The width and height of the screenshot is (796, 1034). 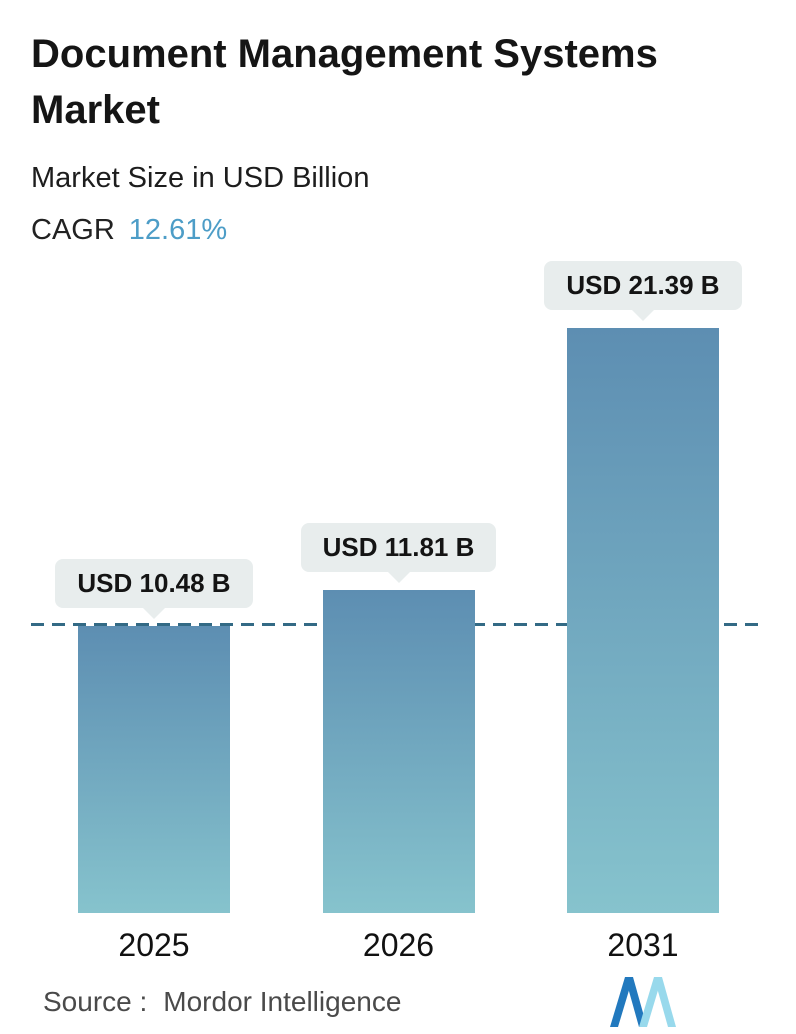 I want to click on value-label: USD 11.81 B, so click(x=398, y=547).